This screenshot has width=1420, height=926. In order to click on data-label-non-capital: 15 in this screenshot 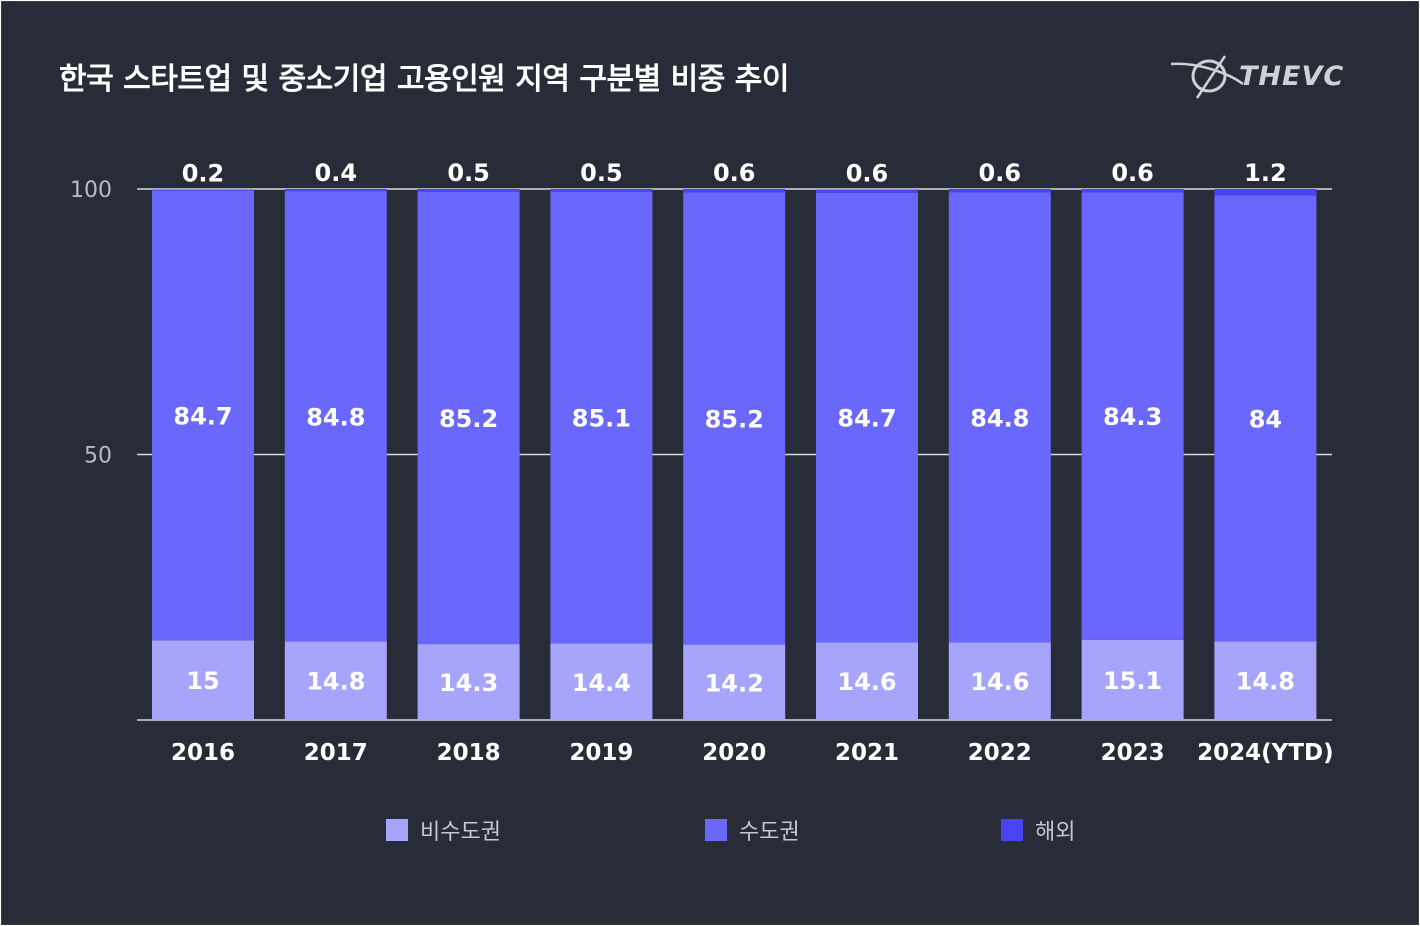, I will do `click(202, 681)`.